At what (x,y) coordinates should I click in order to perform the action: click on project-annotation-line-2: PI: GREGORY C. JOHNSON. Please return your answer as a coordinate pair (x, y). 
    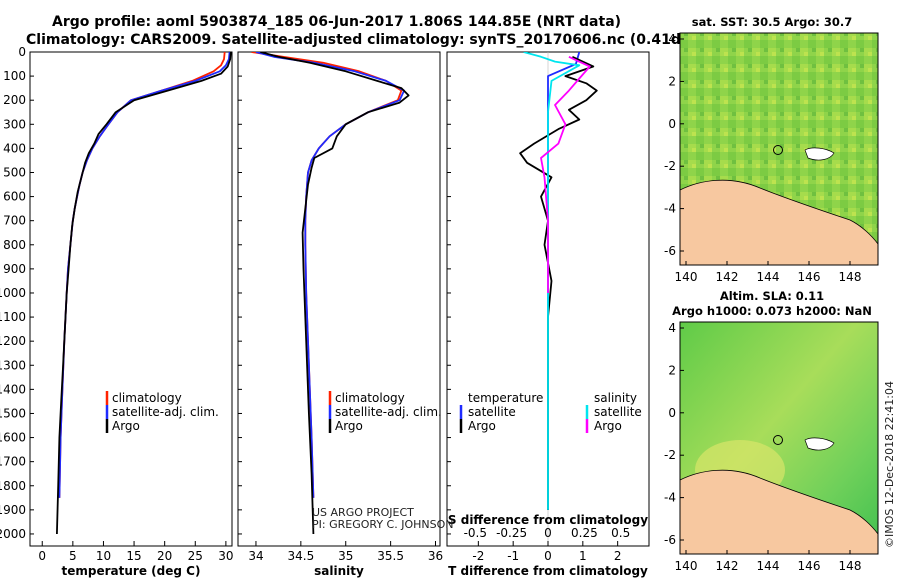
    Looking at the image, I should click on (382, 524).